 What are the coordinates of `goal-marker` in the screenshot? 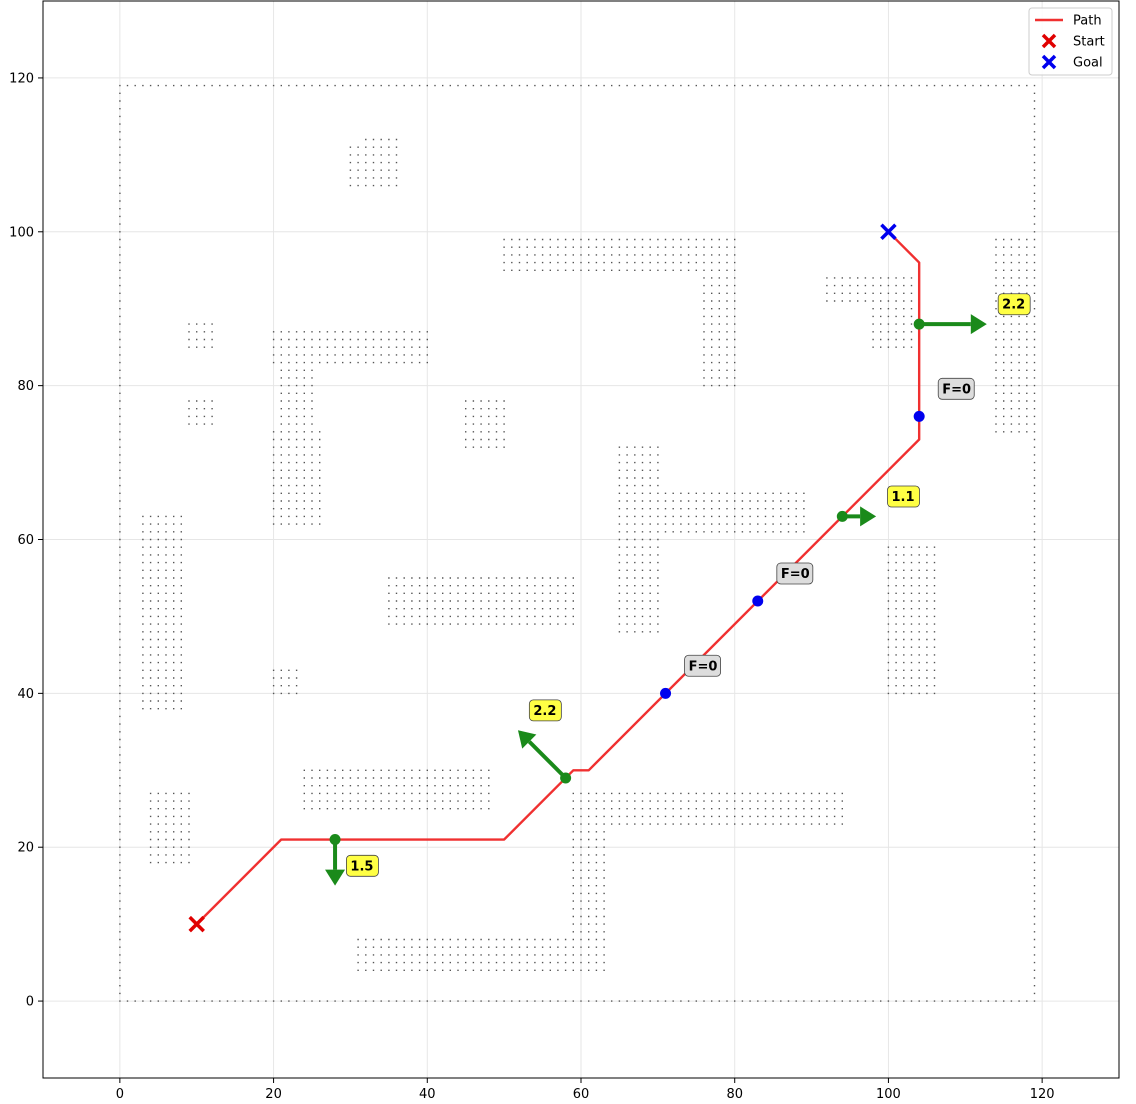 It's located at (888, 232).